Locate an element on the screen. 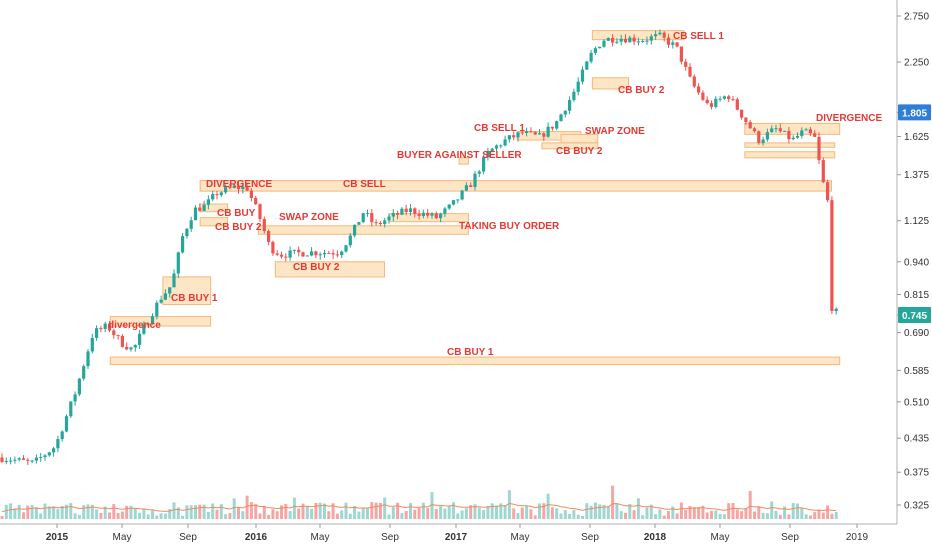 The height and width of the screenshot is (555, 932). annotation-label: CB SELL 1 is located at coordinates (698, 36).